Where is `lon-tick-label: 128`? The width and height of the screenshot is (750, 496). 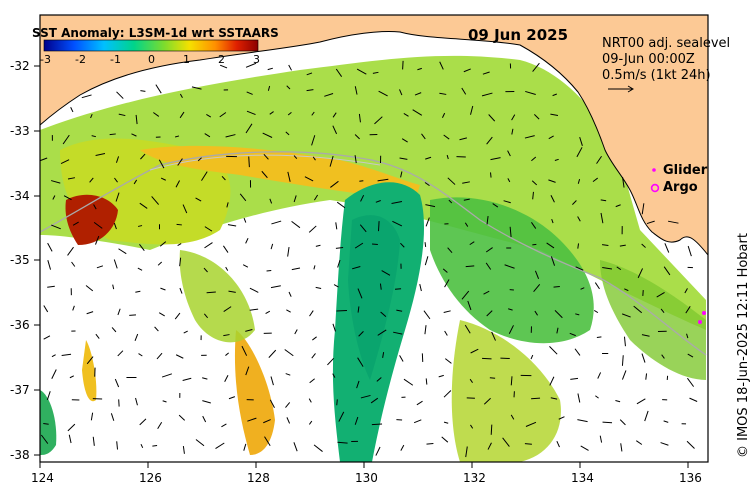 lon-tick-label: 128 is located at coordinates (258, 478).